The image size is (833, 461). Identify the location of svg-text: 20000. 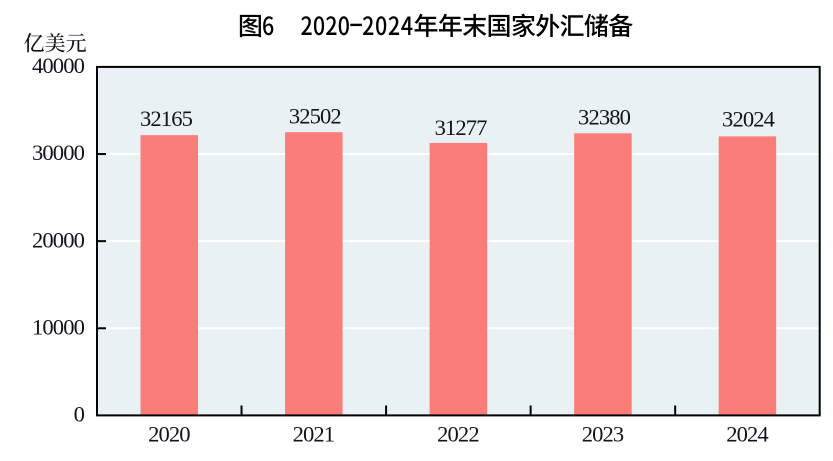
(58, 239).